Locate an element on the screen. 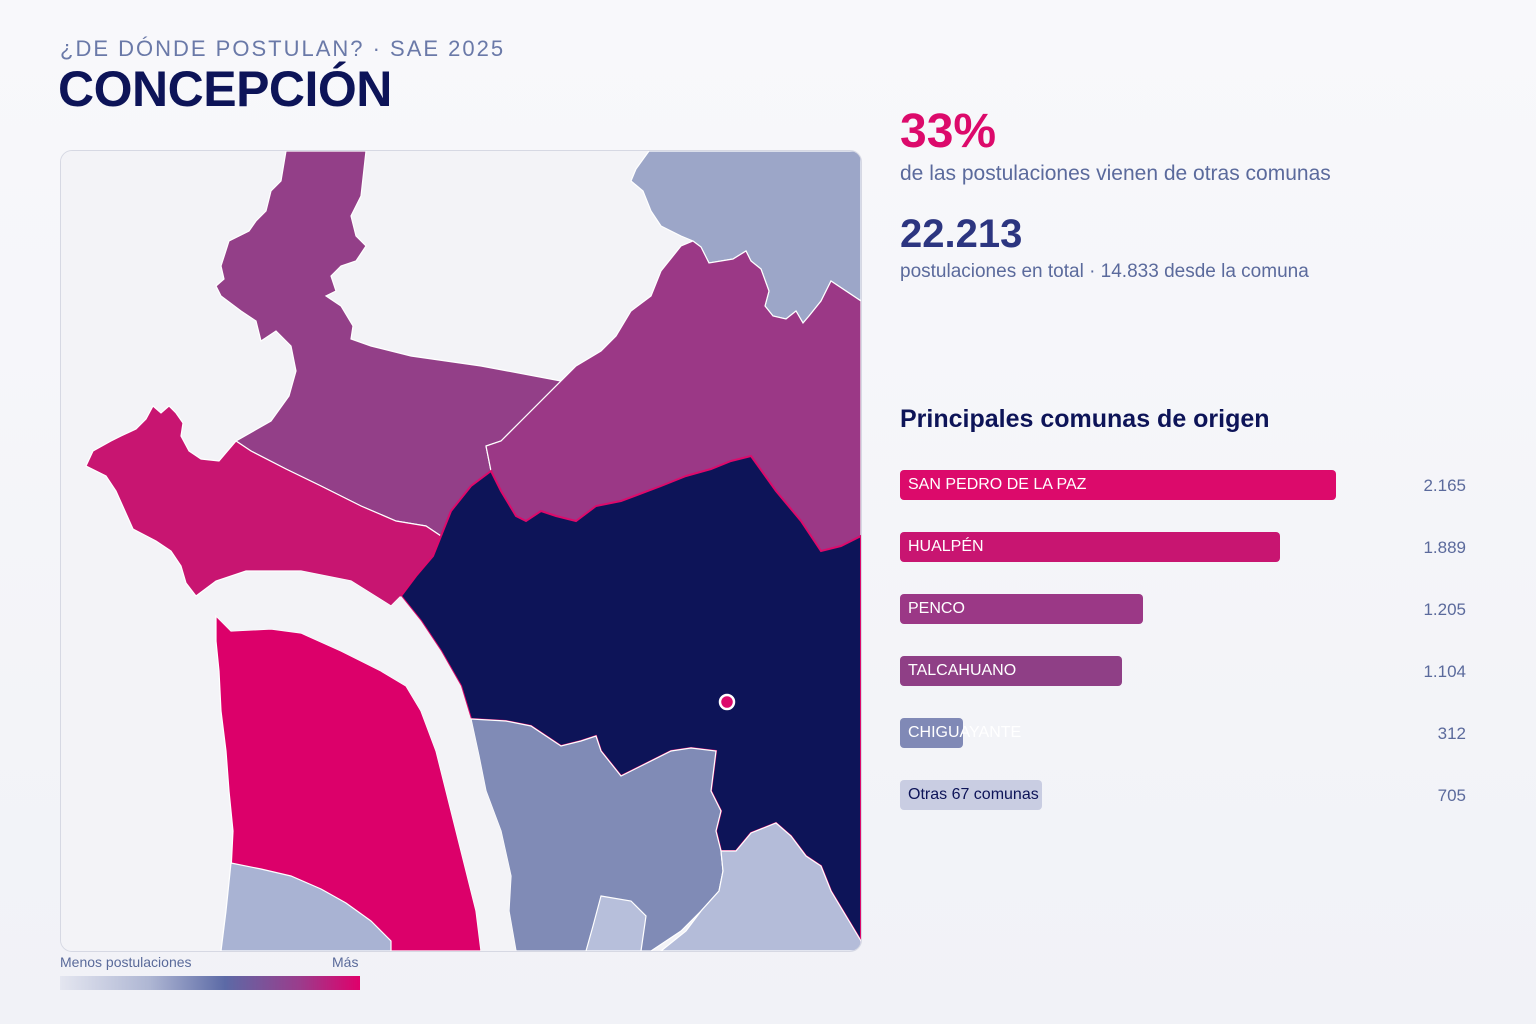 The image size is (1536, 1024). bar-row: HUALPÉN 1.889 is located at coordinates (1183, 547).